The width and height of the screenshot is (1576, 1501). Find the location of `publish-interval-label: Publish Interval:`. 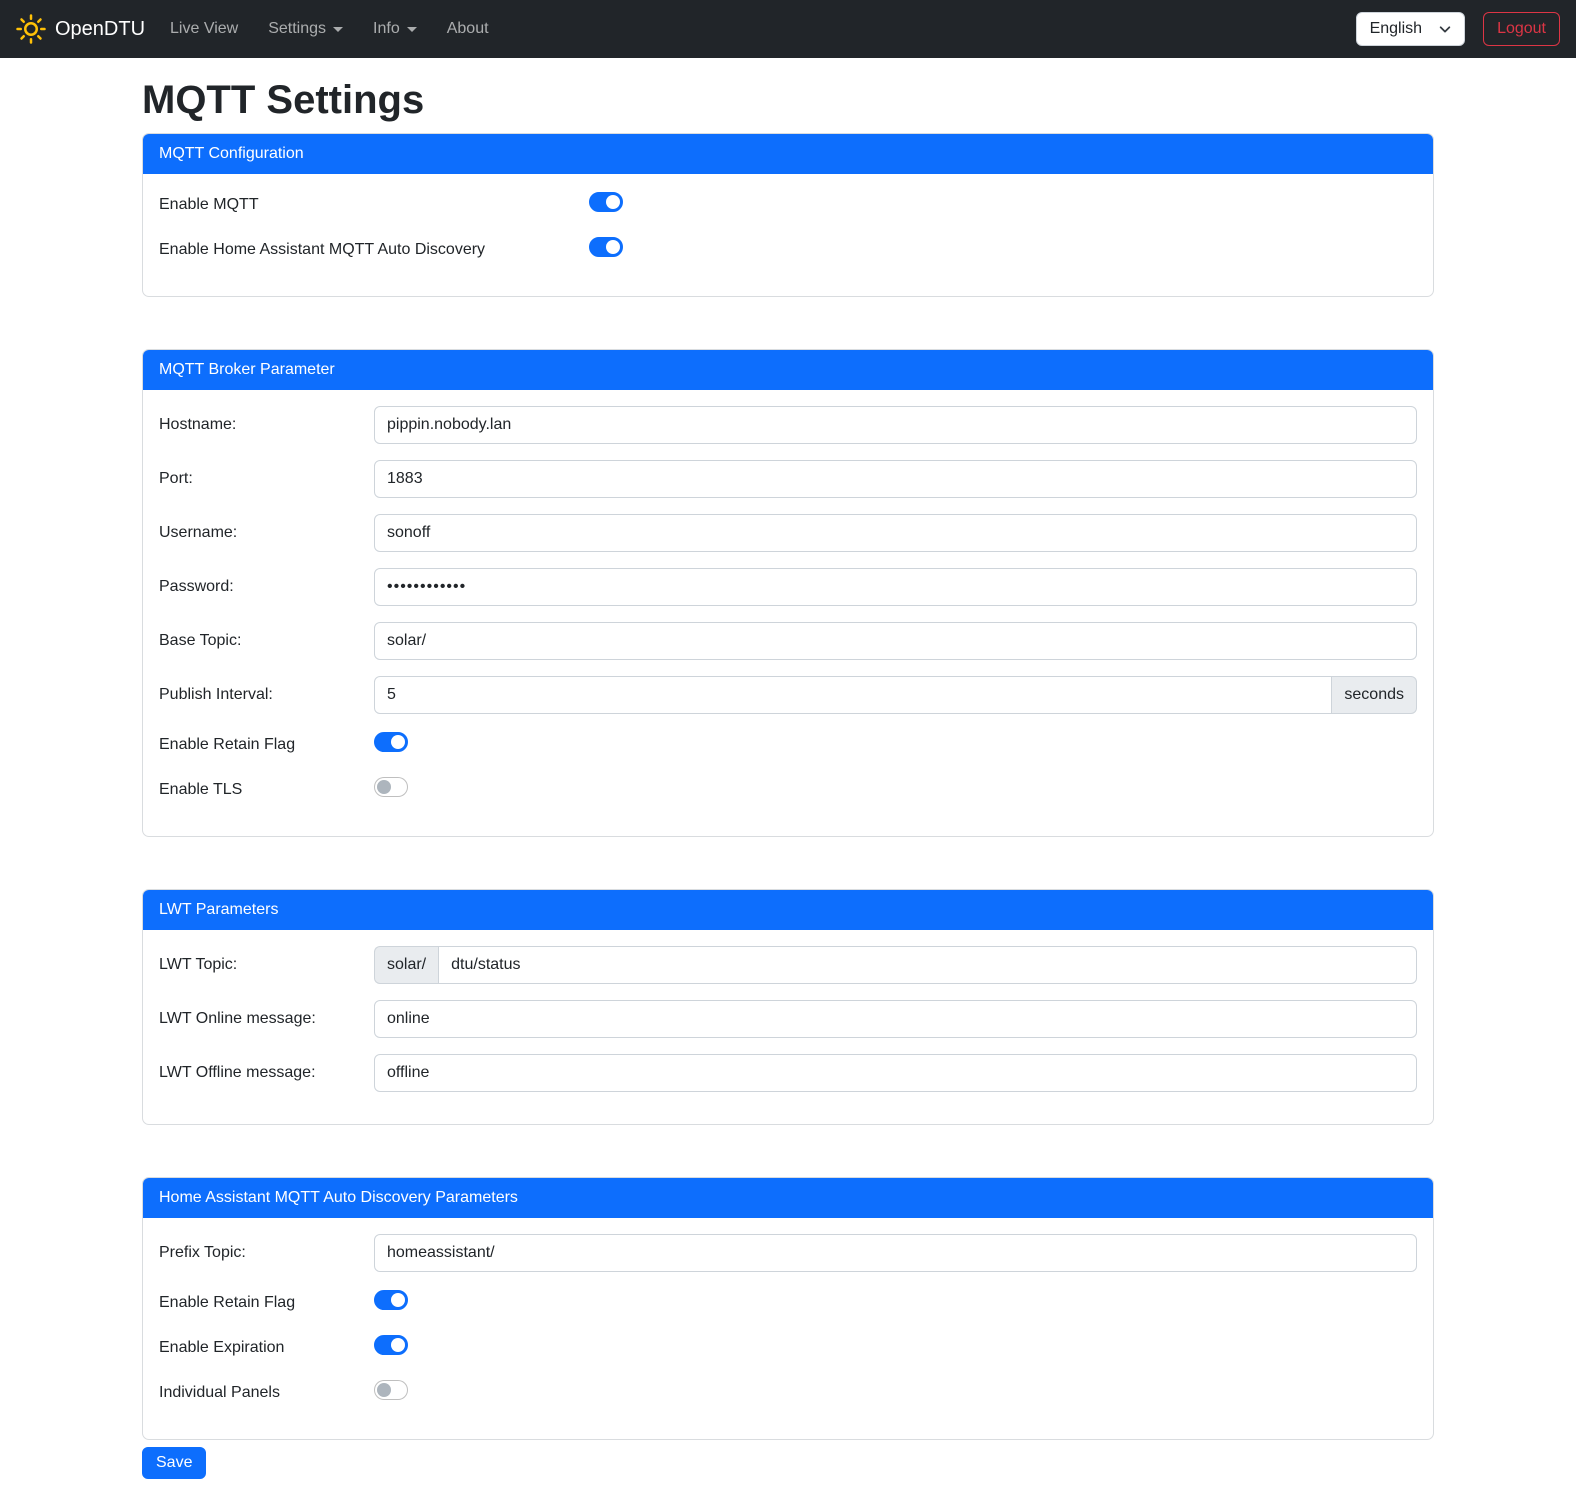

publish-interval-label: Publish Interval: is located at coordinates (216, 694).